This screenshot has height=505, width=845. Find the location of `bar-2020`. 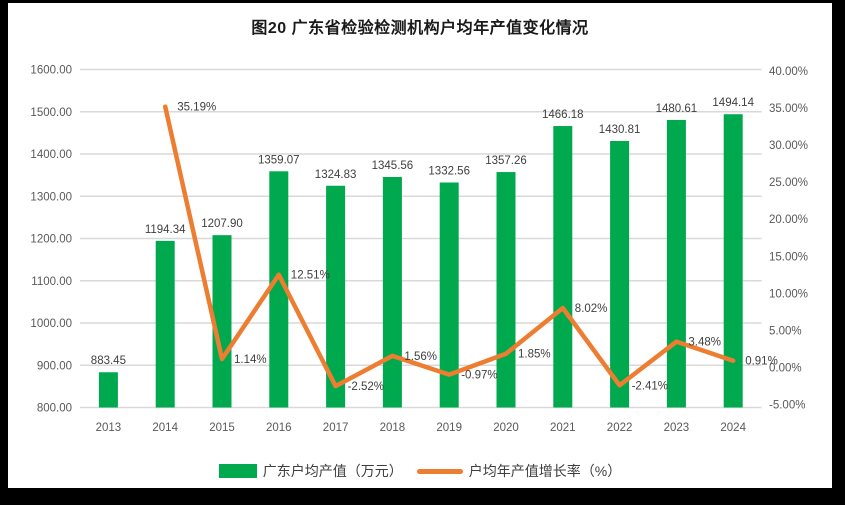

bar-2020 is located at coordinates (506, 290).